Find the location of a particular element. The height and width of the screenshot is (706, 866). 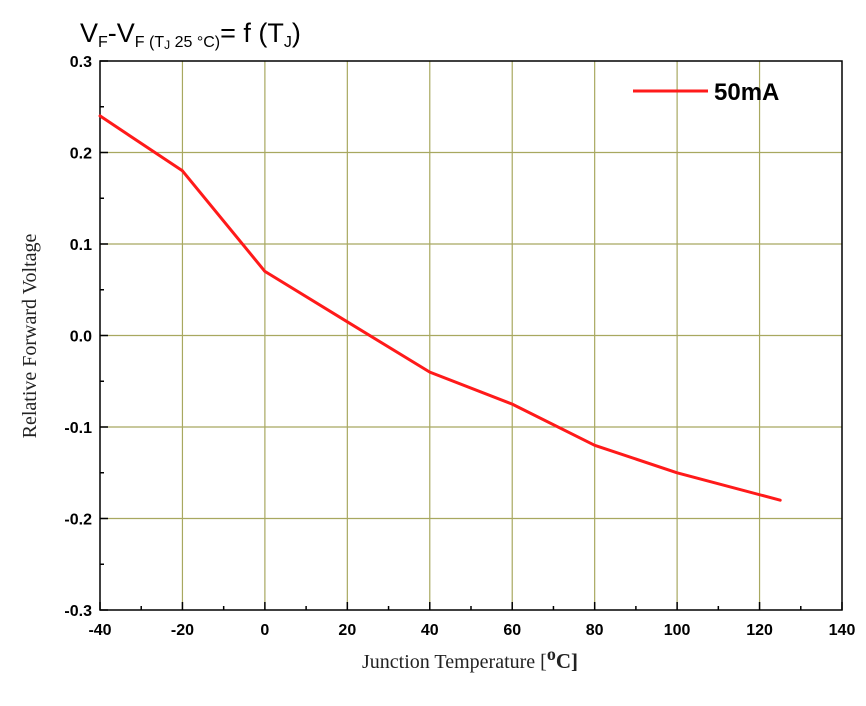

x-tick-label: 20 is located at coordinates (347, 630).